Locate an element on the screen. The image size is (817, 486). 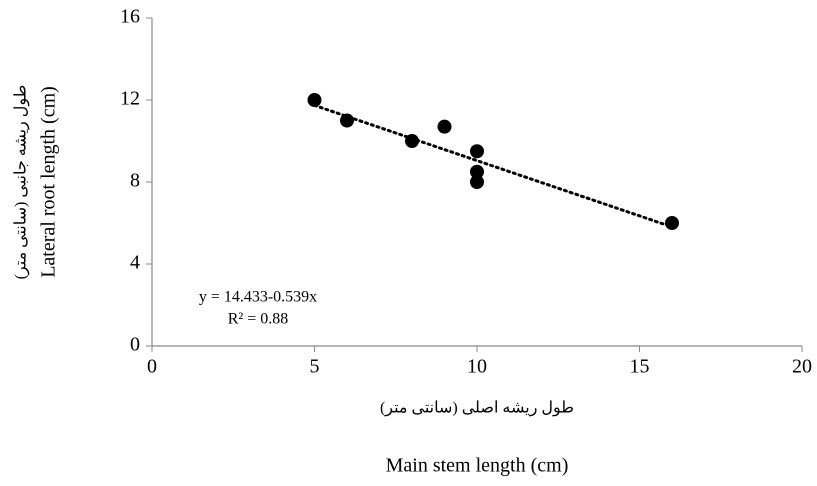
r-squared: R² = 0.88 is located at coordinates (258, 319).